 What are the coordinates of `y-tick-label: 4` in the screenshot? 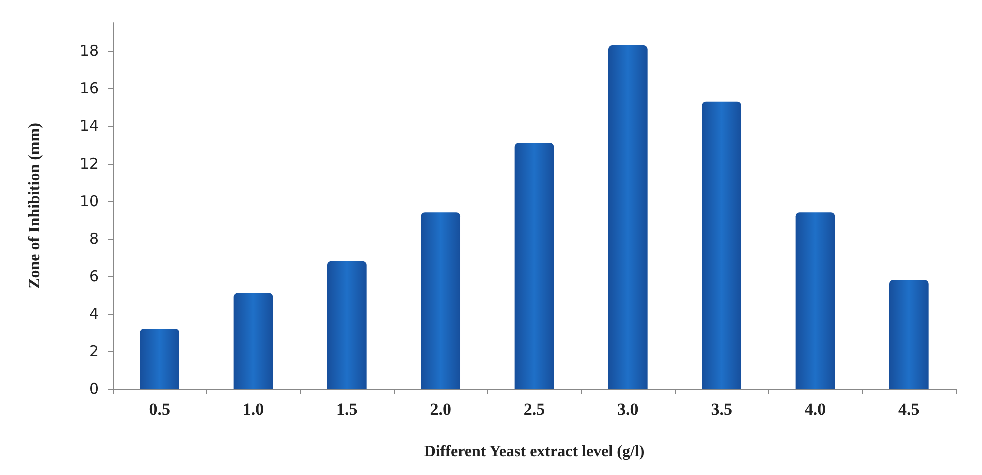 It's located at (94, 313).